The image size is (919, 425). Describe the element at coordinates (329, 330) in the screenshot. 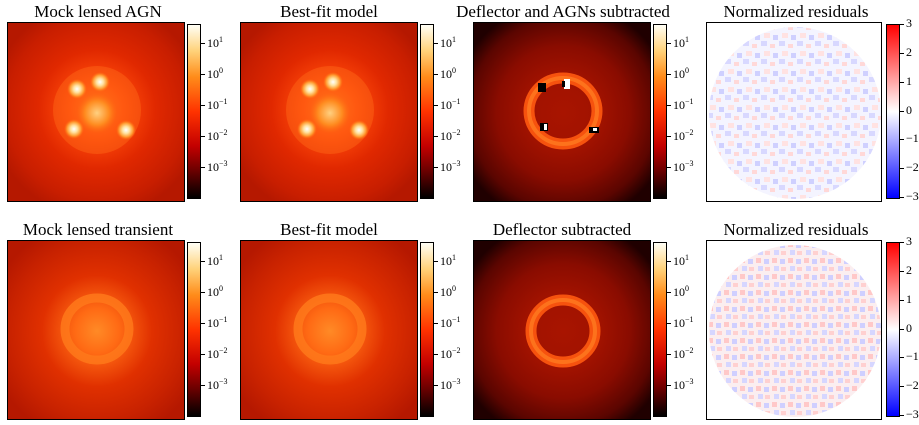

I see `best-fit-model-transient-image` at that location.